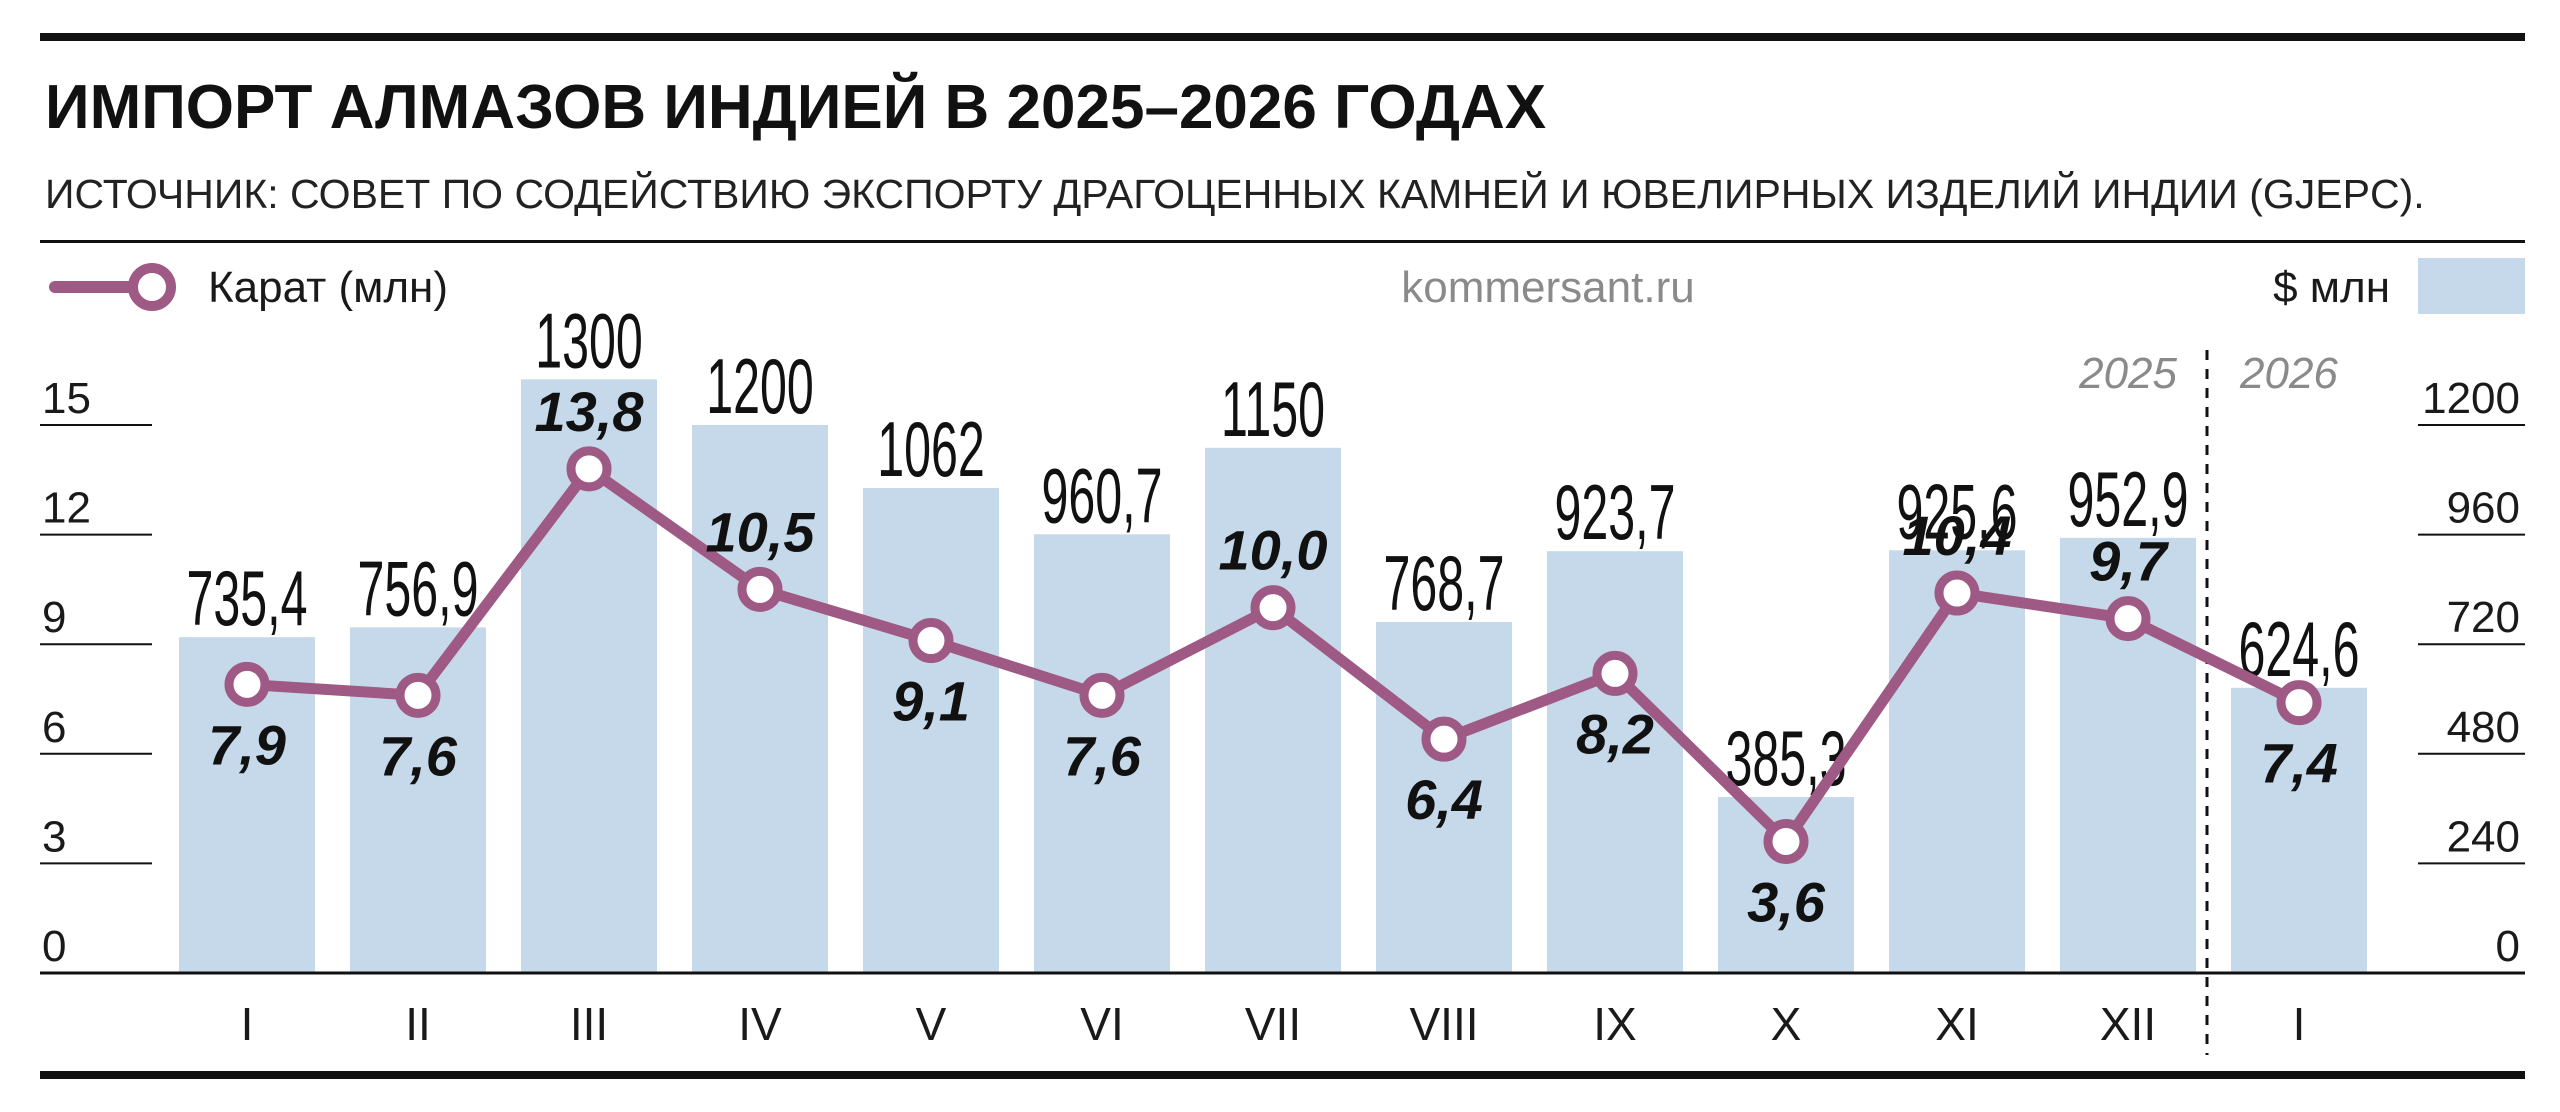 The width and height of the screenshot is (2560, 1112). What do you see at coordinates (1786, 1024) in the screenshot?
I see `month-label: X` at bounding box center [1786, 1024].